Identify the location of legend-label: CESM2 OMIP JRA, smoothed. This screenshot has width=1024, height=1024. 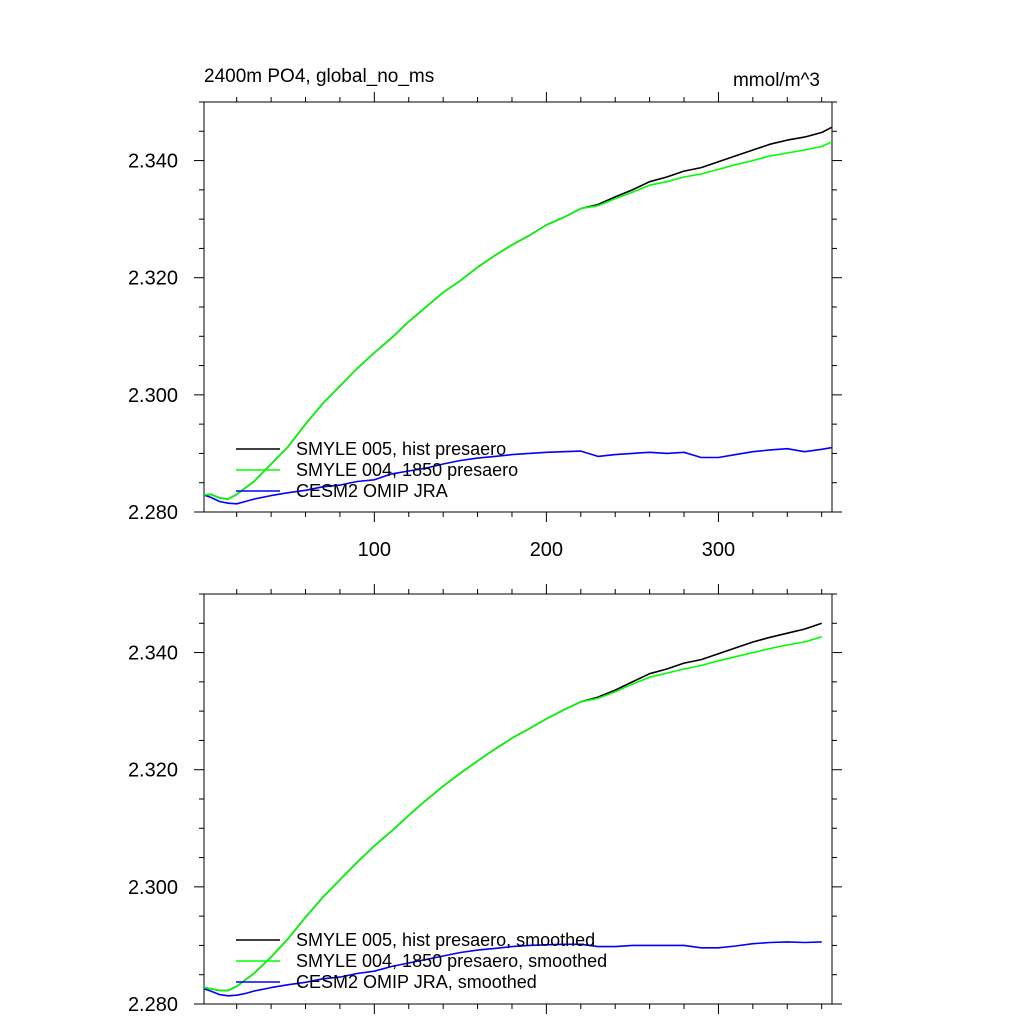
(416, 982).